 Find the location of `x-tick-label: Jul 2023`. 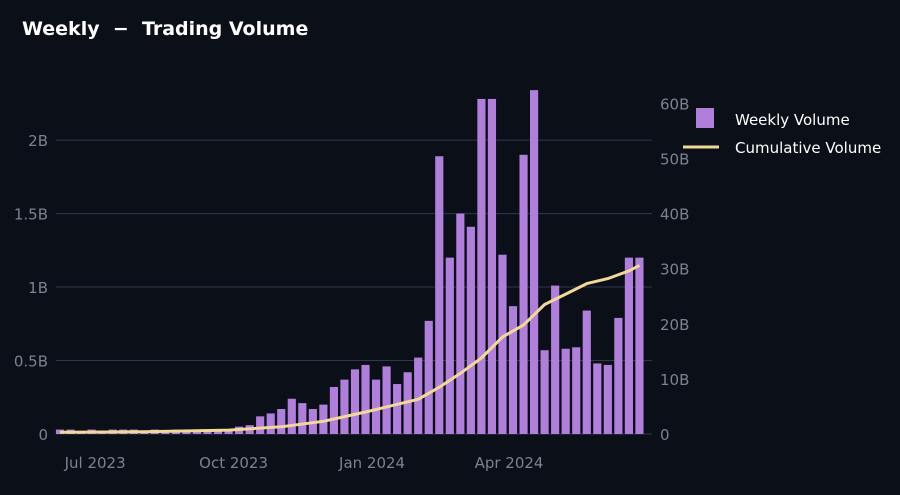

x-tick-label: Jul 2023 is located at coordinates (95, 463).